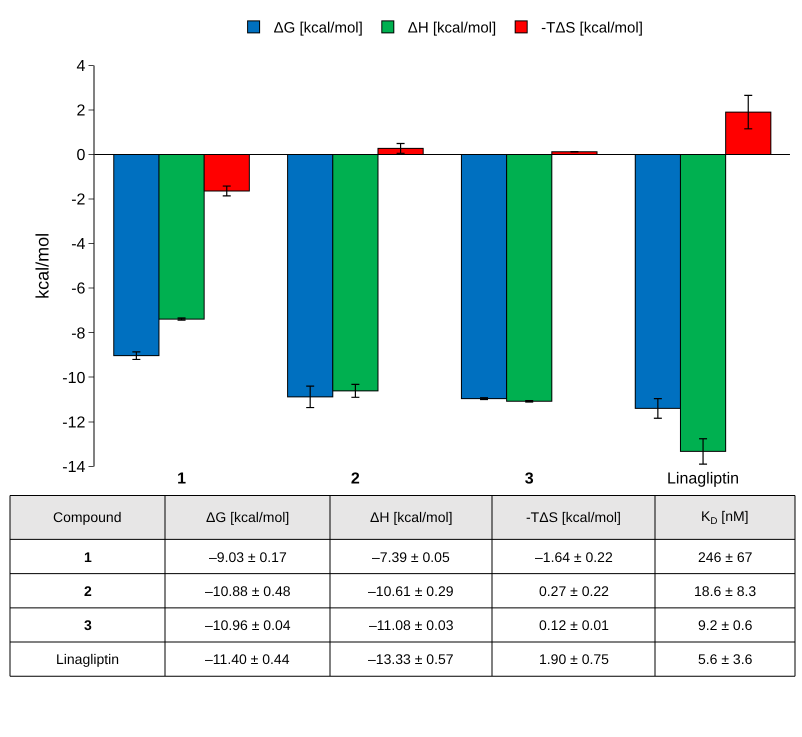 The image size is (802, 737). I want to click on text: K$_{D}$ [nM], so click(725, 517).